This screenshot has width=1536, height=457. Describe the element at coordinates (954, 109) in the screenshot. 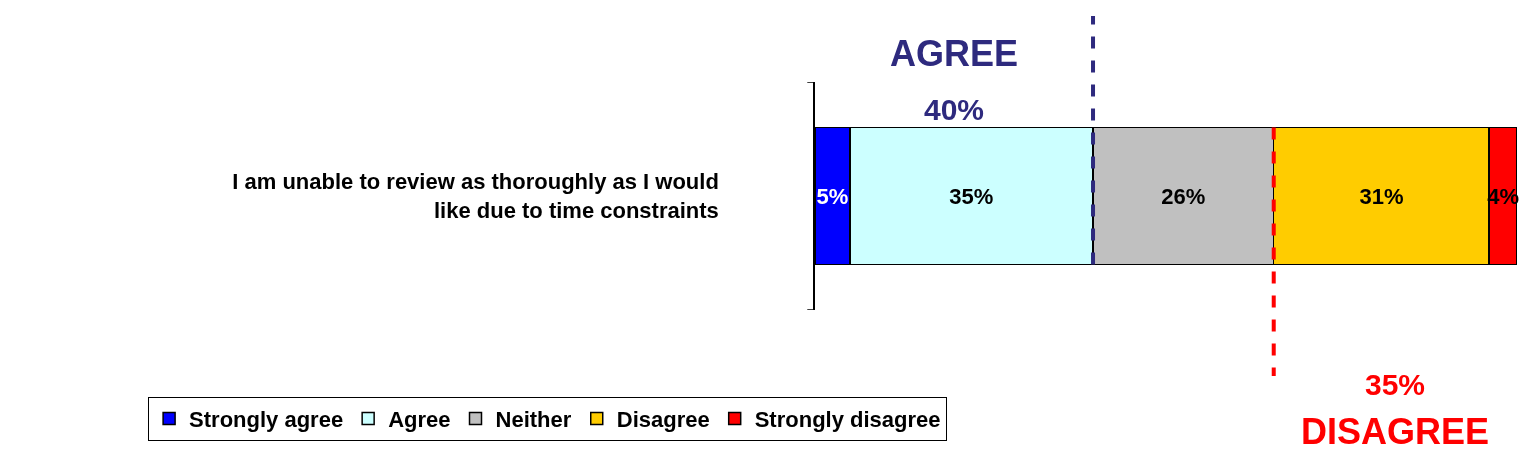

I see `text: 40%` at that location.